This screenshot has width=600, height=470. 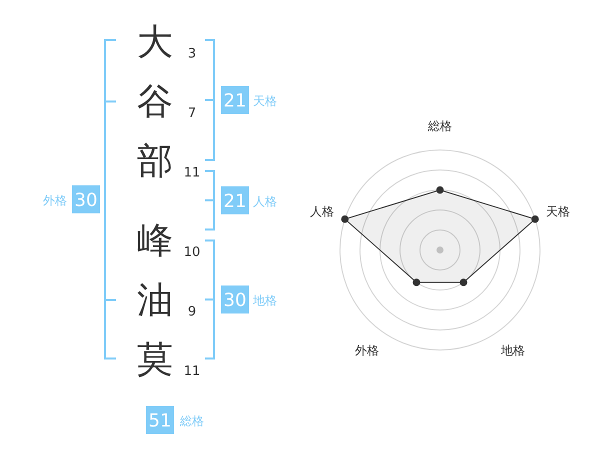 What do you see at coordinates (265, 101) in the screenshot?
I see `category-label: 天格` at bounding box center [265, 101].